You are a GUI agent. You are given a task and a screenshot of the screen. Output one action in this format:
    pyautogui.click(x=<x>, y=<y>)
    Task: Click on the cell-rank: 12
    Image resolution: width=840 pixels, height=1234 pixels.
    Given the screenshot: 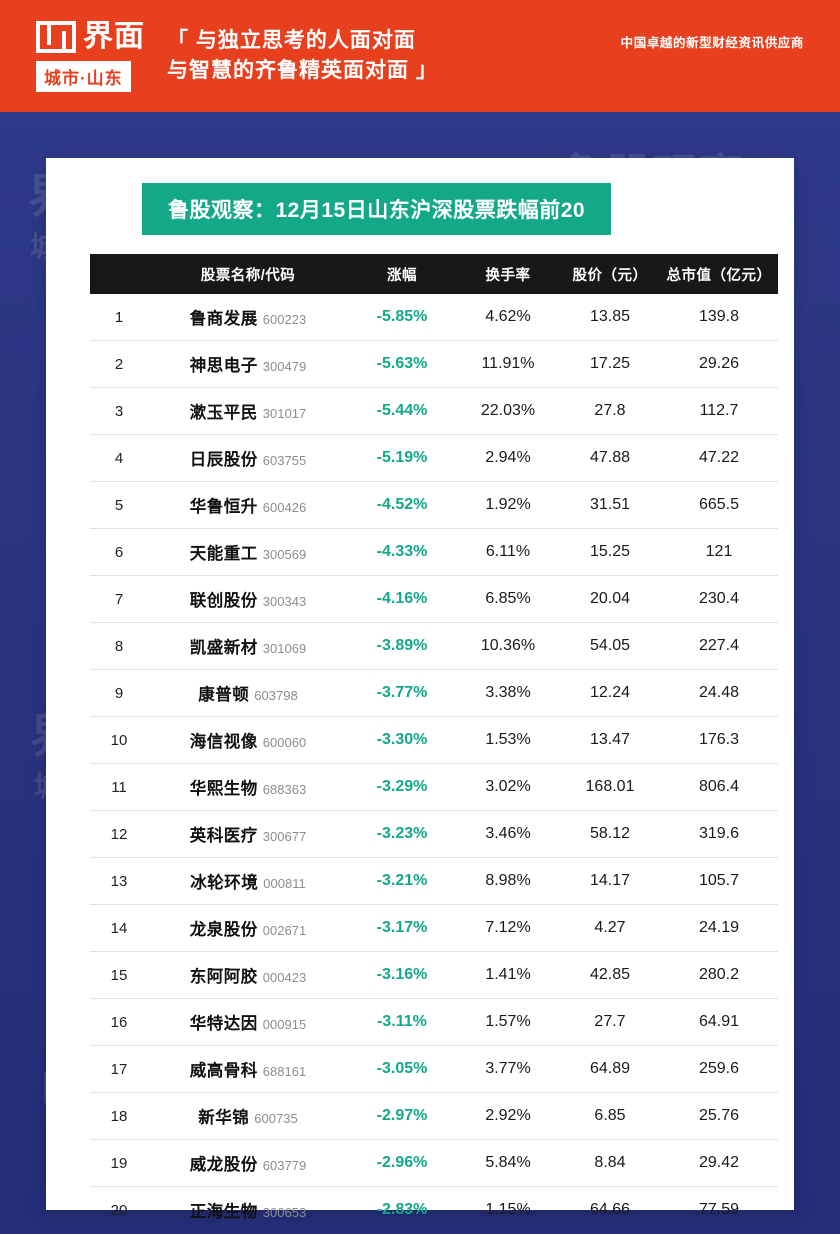 What is the action you would take?
    pyautogui.click(x=119, y=834)
    